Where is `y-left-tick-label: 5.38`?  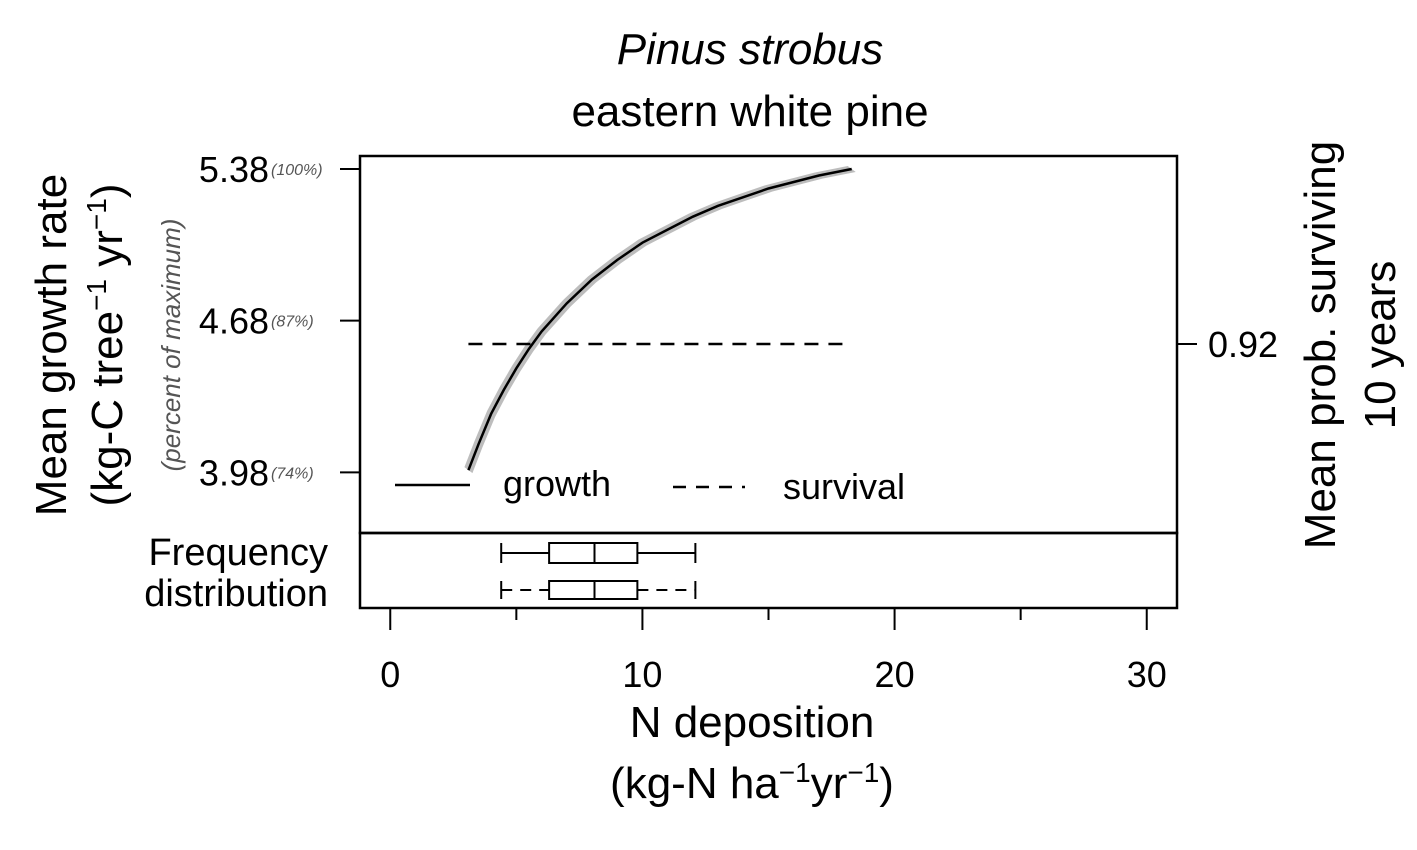
y-left-tick-label: 5.38 is located at coordinates (234, 169).